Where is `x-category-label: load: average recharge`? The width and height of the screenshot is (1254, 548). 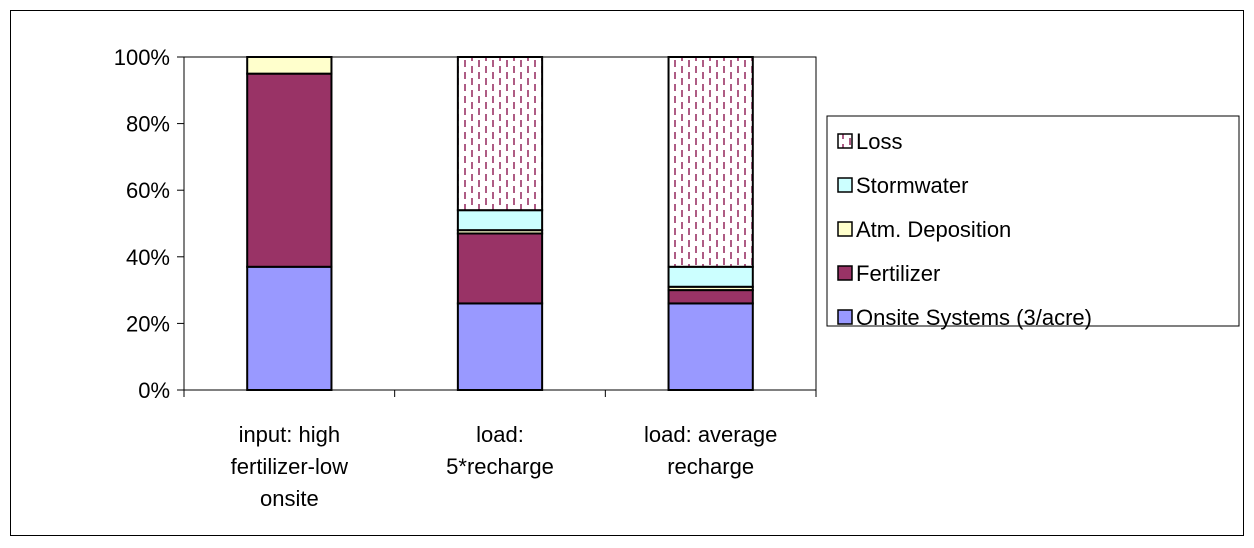 x-category-label: load: average recharge is located at coordinates (710, 450).